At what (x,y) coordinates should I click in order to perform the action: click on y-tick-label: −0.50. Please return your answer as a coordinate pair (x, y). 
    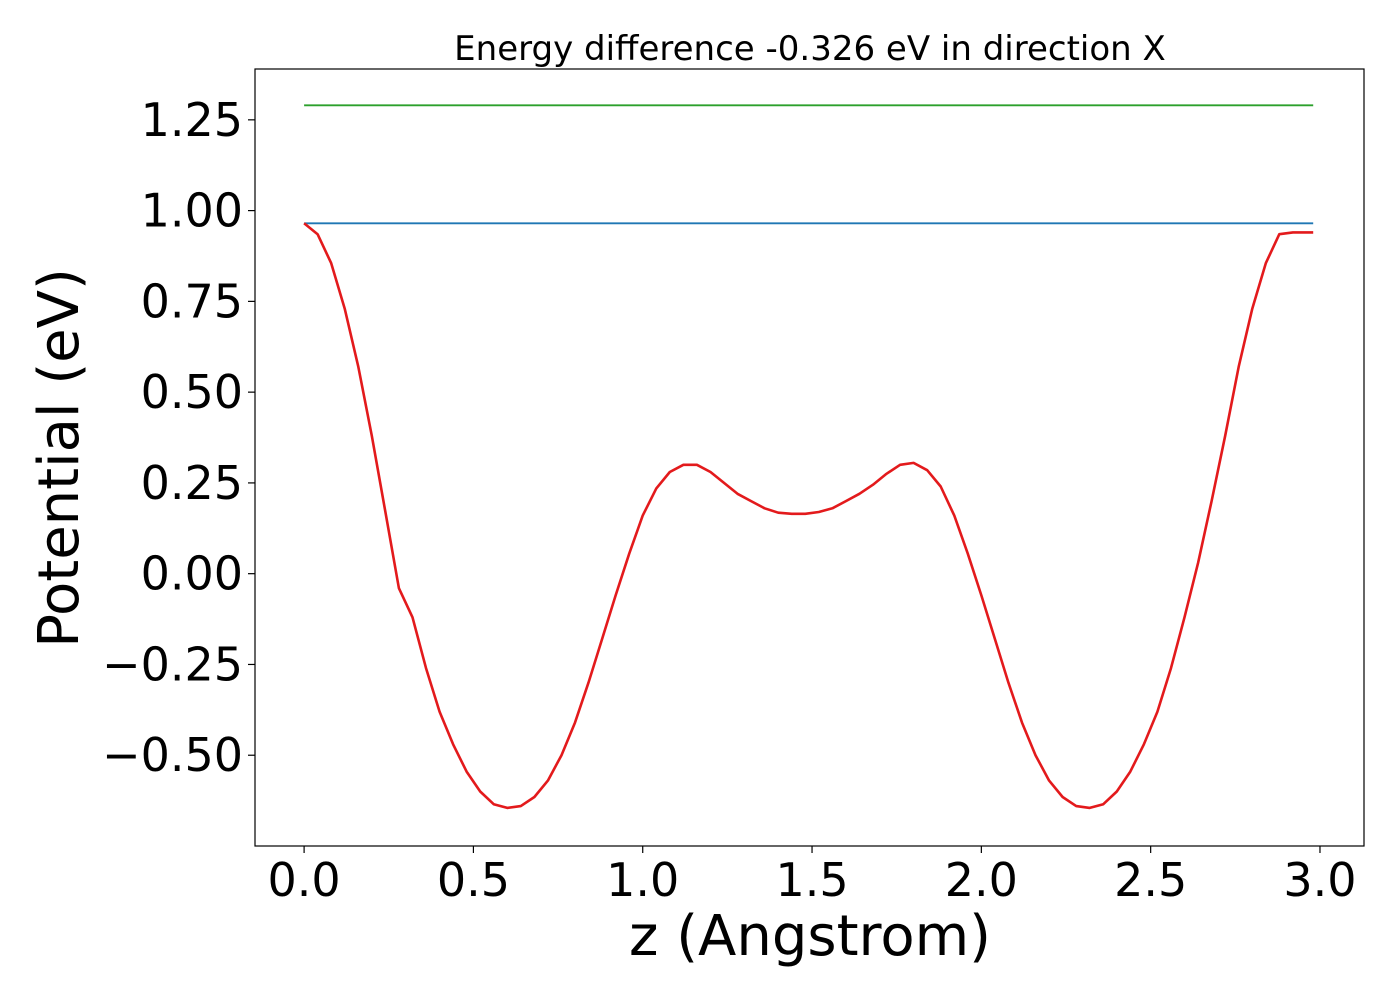
    Looking at the image, I should click on (172, 755).